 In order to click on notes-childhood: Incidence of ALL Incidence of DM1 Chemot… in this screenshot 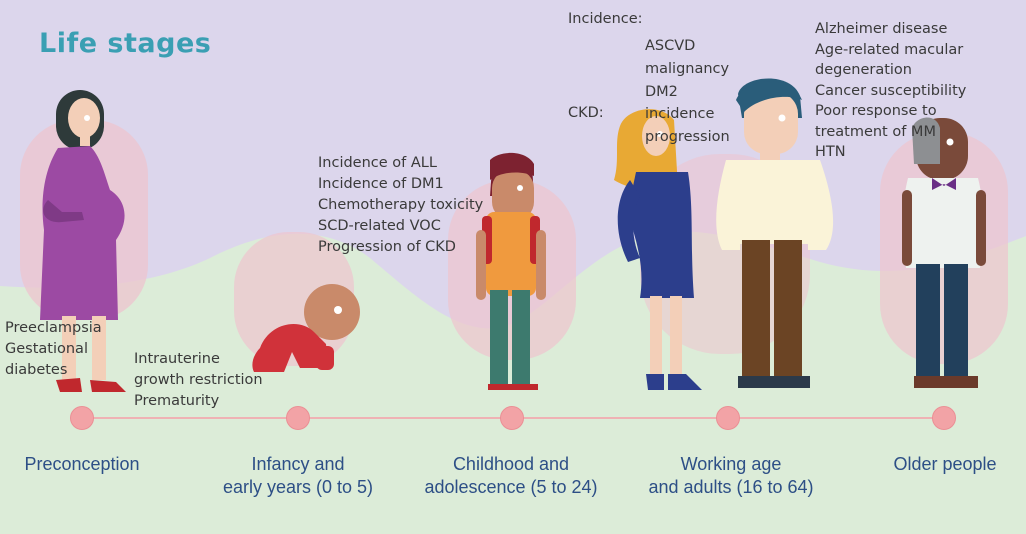, I will do `click(400, 205)`.